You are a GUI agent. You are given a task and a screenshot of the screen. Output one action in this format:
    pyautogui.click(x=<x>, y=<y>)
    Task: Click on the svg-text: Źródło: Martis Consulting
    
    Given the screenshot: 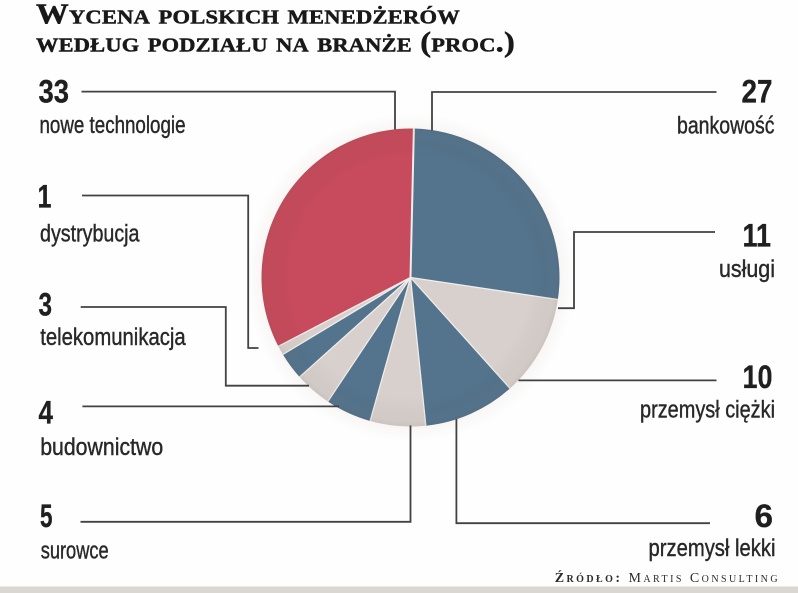 What is the action you would take?
    pyautogui.click(x=667, y=577)
    